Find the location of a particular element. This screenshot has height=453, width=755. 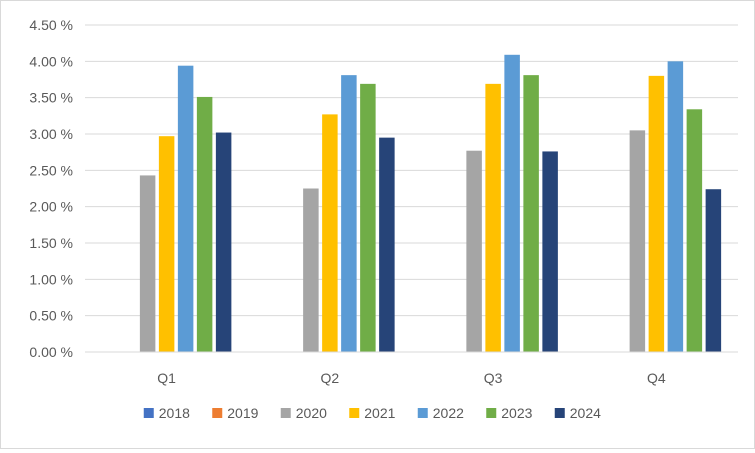

legend-swatch-2019 is located at coordinates (217, 413).